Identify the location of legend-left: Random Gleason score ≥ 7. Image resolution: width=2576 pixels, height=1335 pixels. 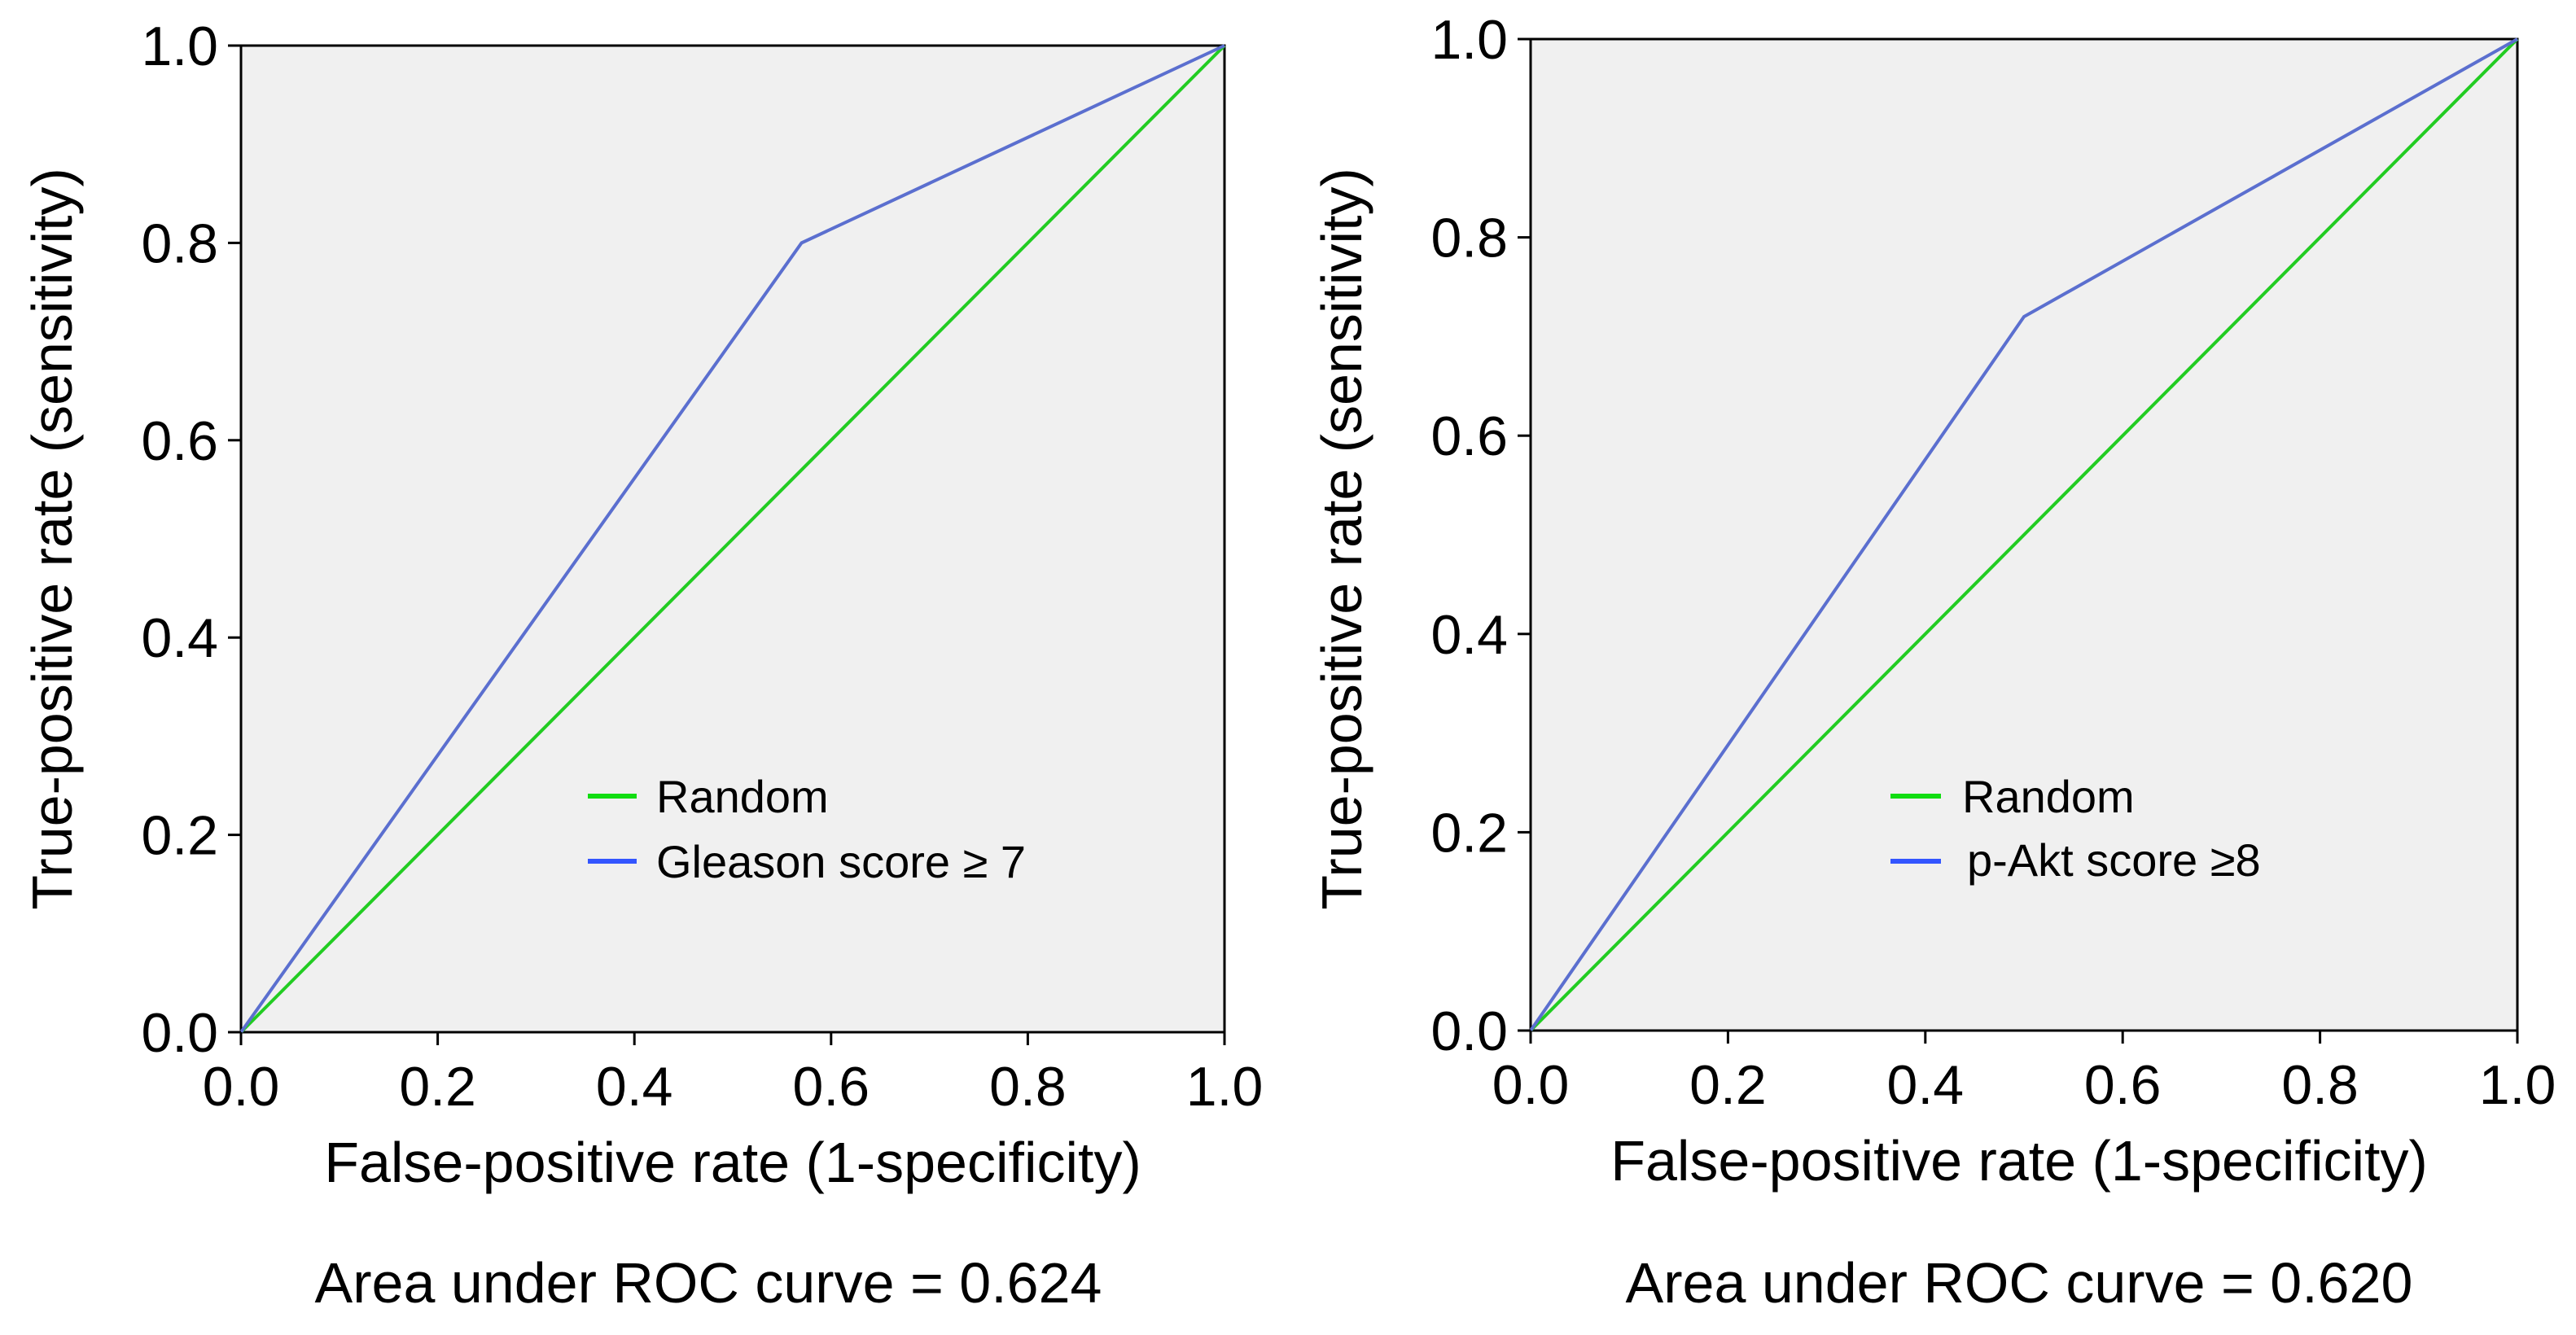
(807, 829).